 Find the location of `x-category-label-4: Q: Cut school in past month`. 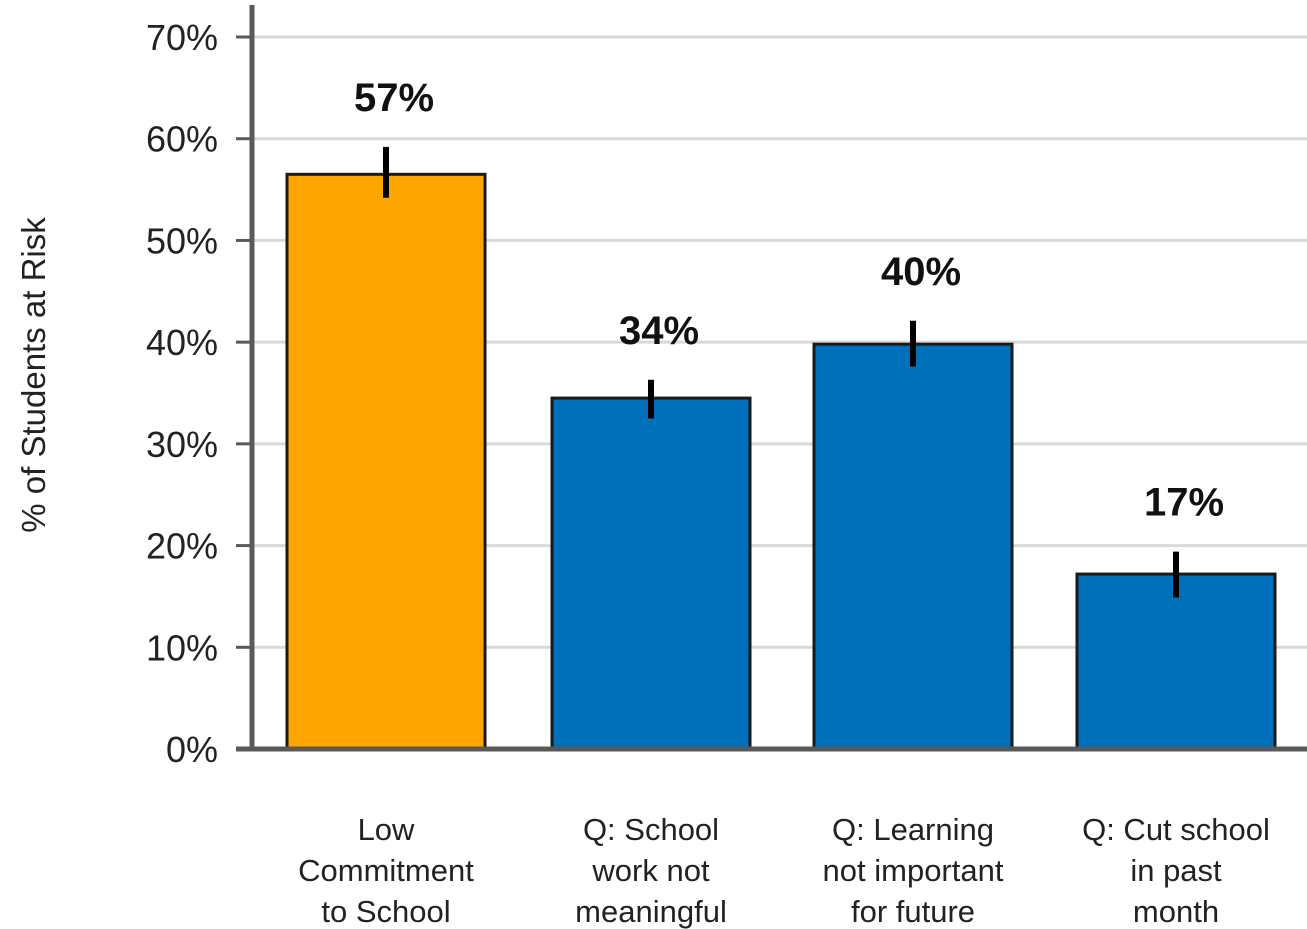

x-category-label-4: Q: Cut school in past month is located at coordinates (1176, 870).